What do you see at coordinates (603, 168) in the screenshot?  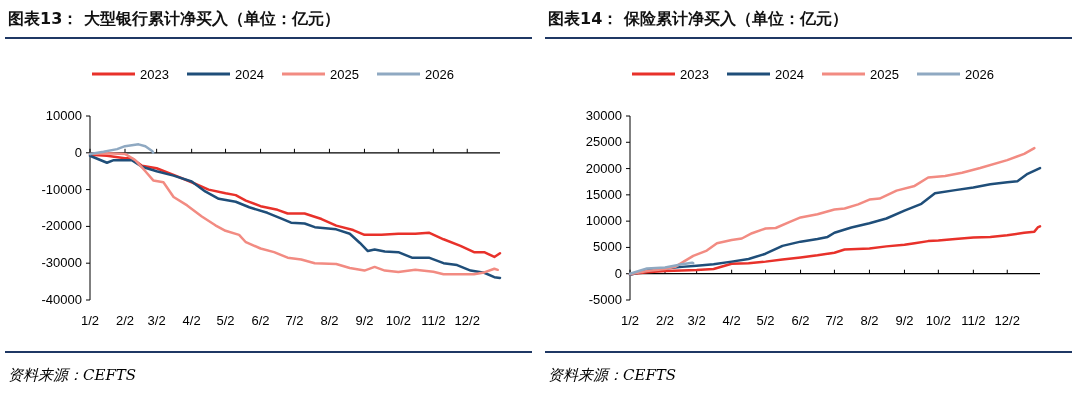 I see `y-tick-label: 20000` at bounding box center [603, 168].